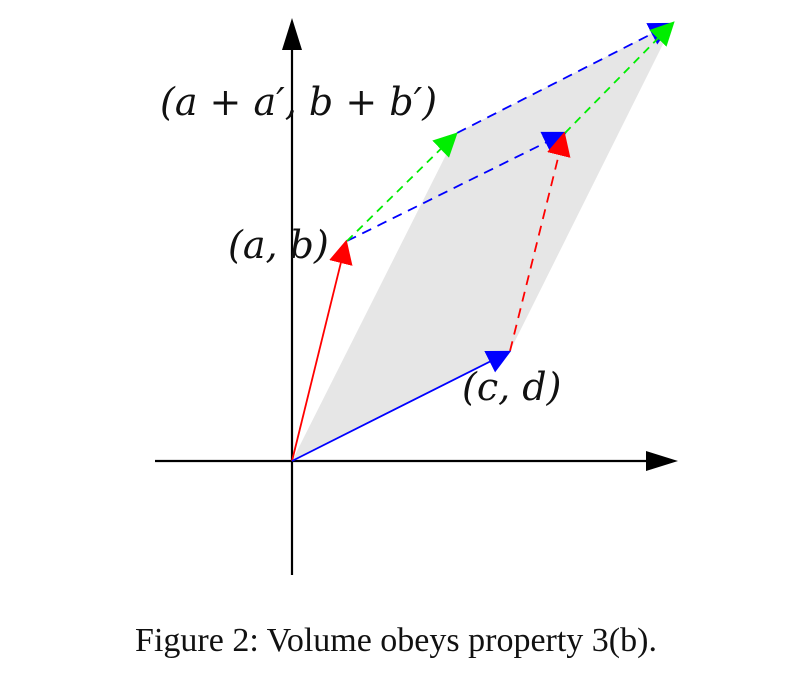 Image resolution: width=792 pixels, height=693 pixels. What do you see at coordinates (662, 461) in the screenshot?
I see `x-axis-arrowhead` at bounding box center [662, 461].